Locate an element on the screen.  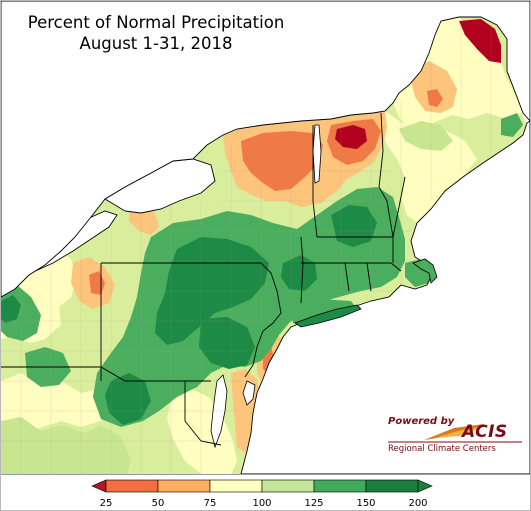
legend-tick-label: 25 is located at coordinates (106, 503).